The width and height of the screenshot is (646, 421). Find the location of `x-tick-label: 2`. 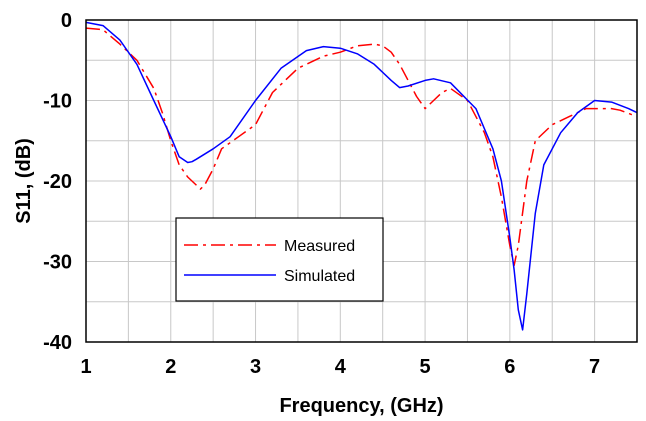

x-tick-label: 2 is located at coordinates (170, 367).